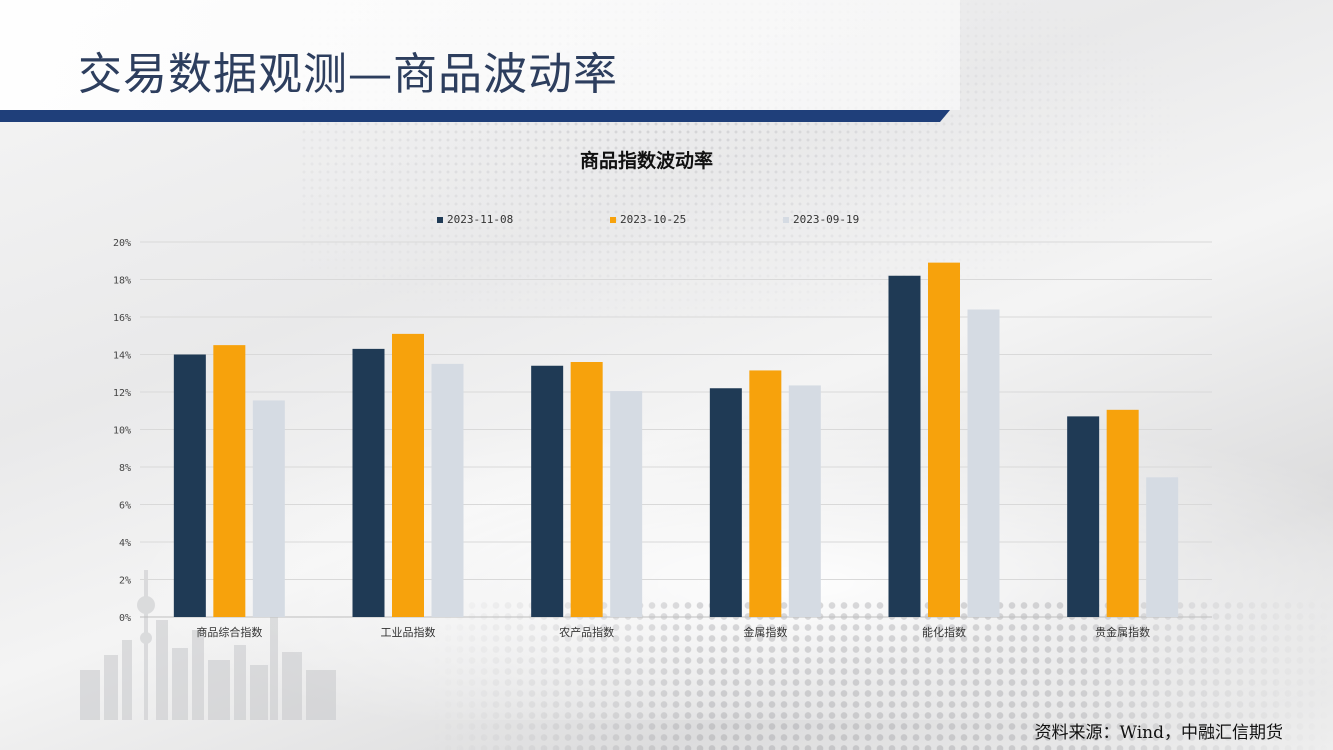 Image resolution: width=1333 pixels, height=750 pixels. Describe the element at coordinates (122, 356) in the screenshot. I see `y-tick-label: 14%` at that location.